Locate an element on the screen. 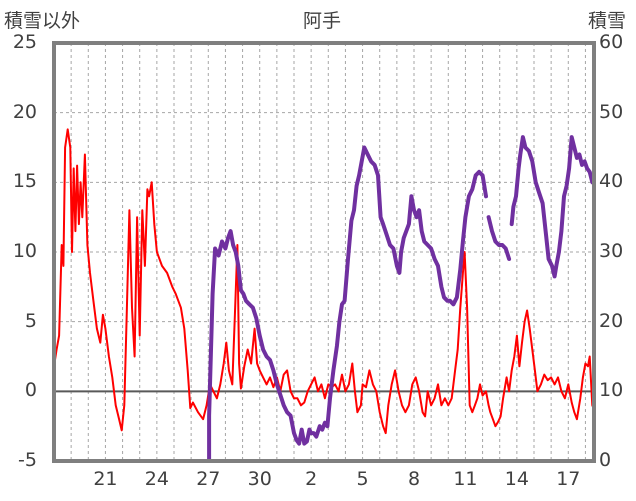 The width and height of the screenshot is (636, 501). left-y-tick-label: 5 is located at coordinates (30, 320).